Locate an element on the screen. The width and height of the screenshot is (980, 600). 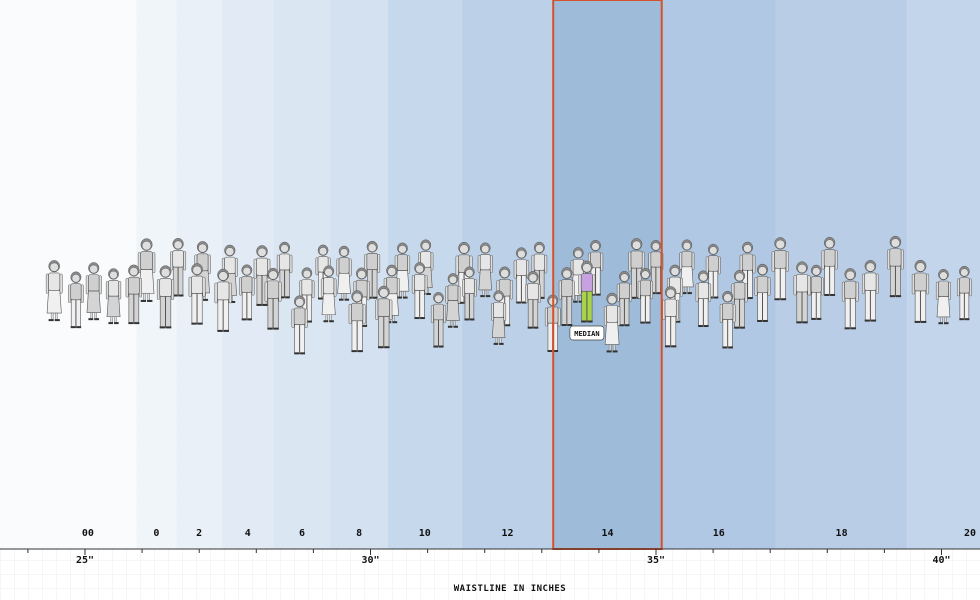
size-label-18: 18 is located at coordinates (842, 533).